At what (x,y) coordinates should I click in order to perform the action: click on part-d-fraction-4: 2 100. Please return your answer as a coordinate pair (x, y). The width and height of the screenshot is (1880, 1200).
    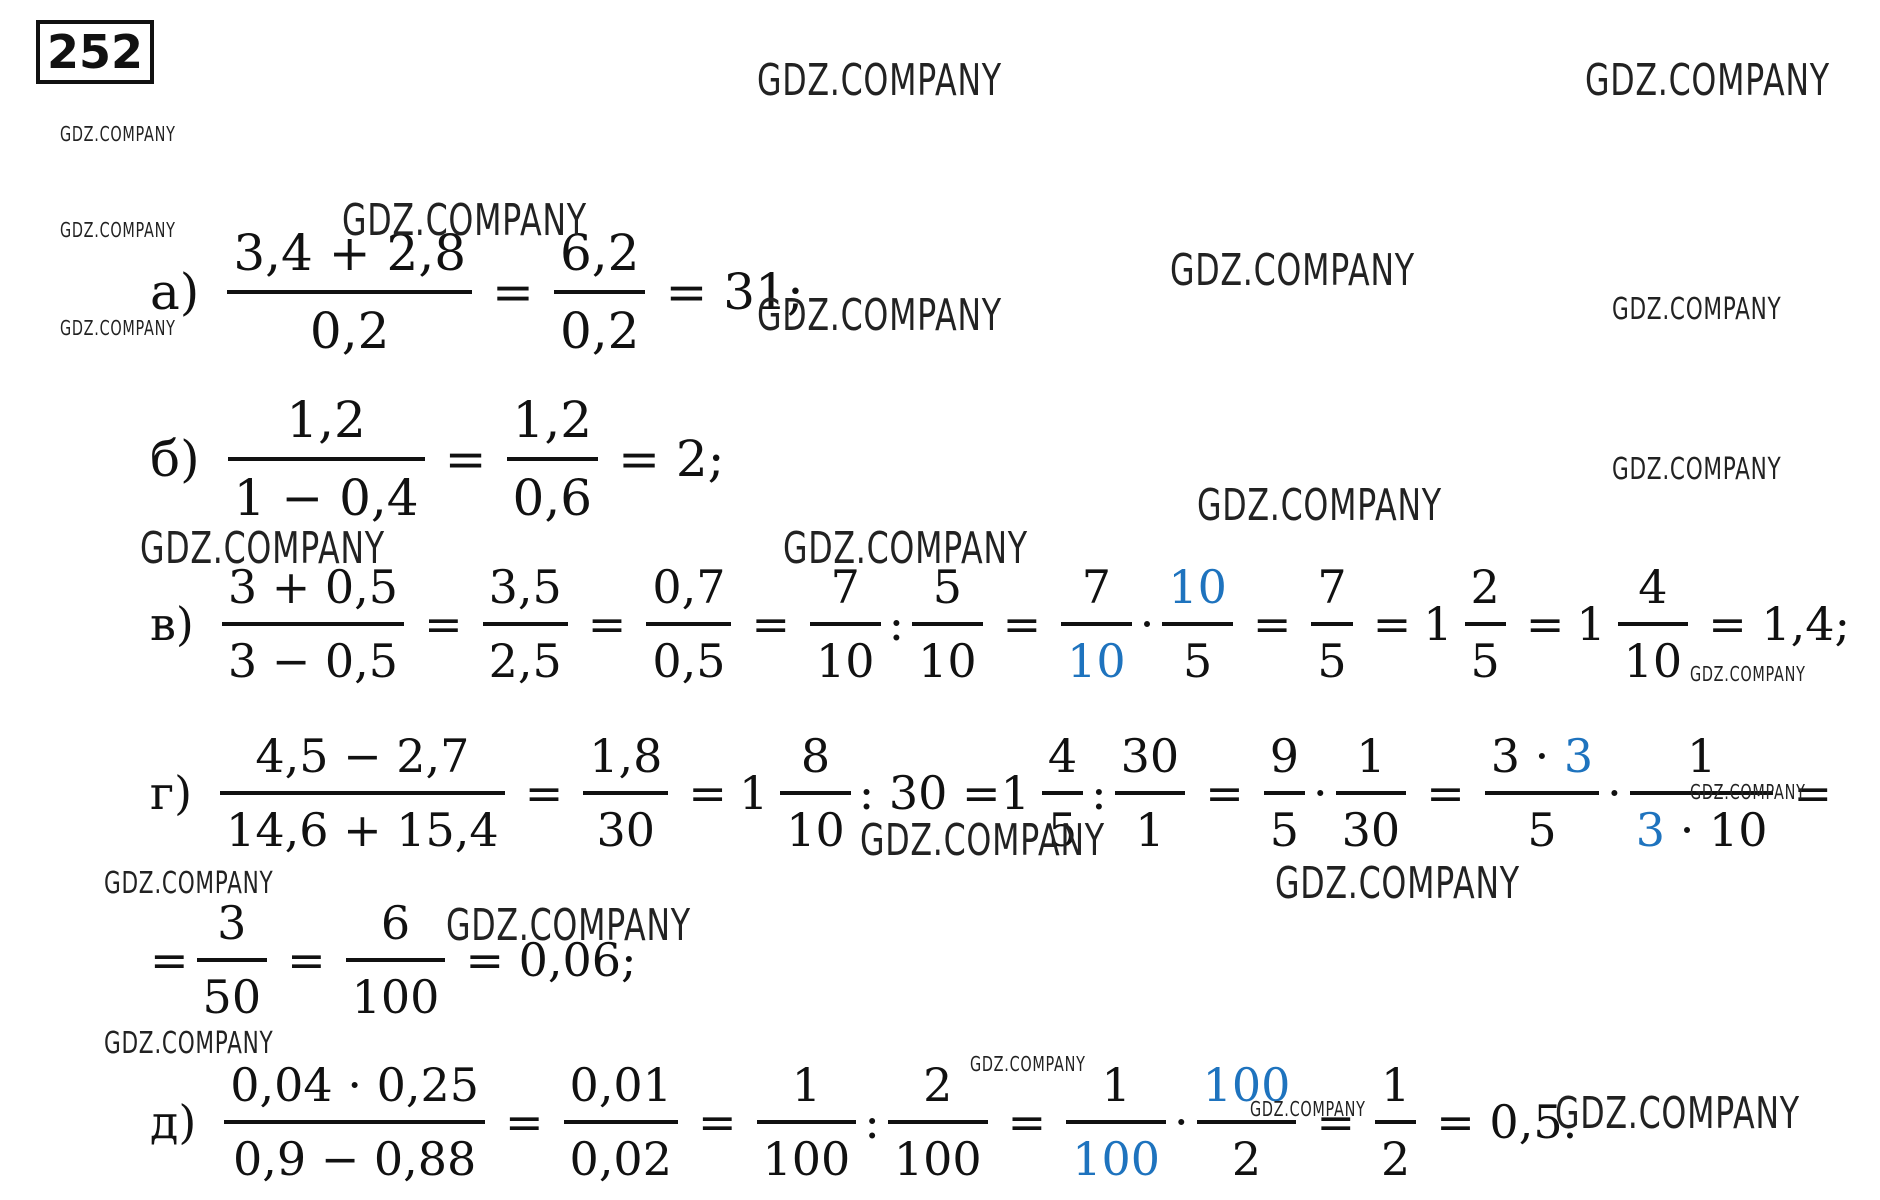
    Looking at the image, I should click on (937, 1122).